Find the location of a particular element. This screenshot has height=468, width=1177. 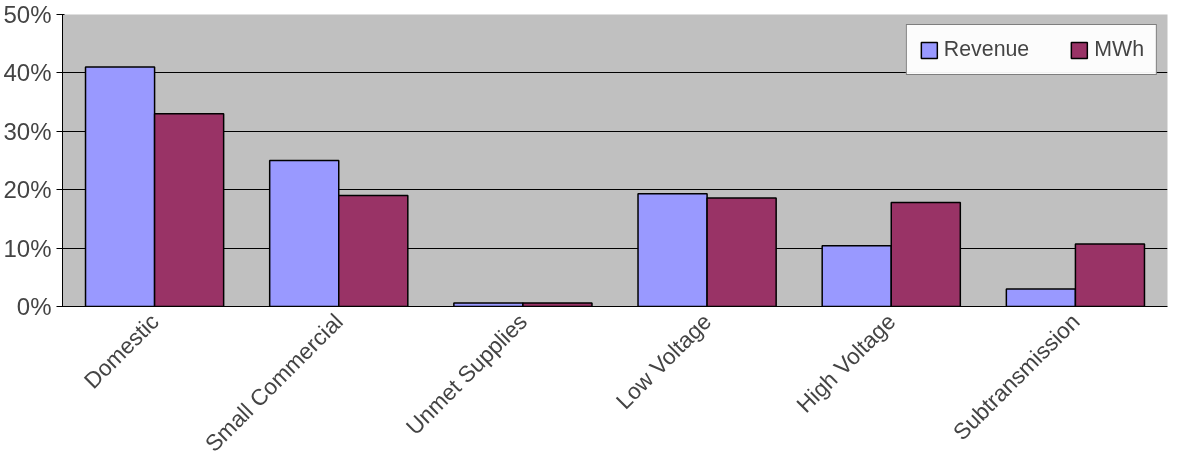

y-tick-label: 40% is located at coordinates (27, 73).